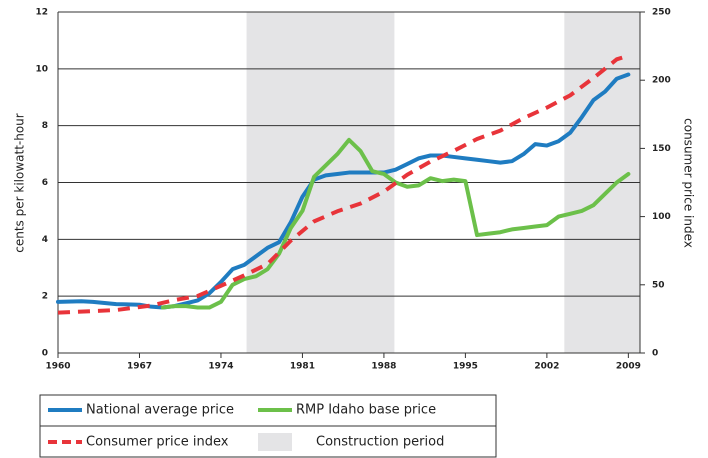 This screenshot has width=708, height=458. Describe the element at coordinates (689, 183) in the screenshot. I see `y2-axis-label: consumer price index` at that location.